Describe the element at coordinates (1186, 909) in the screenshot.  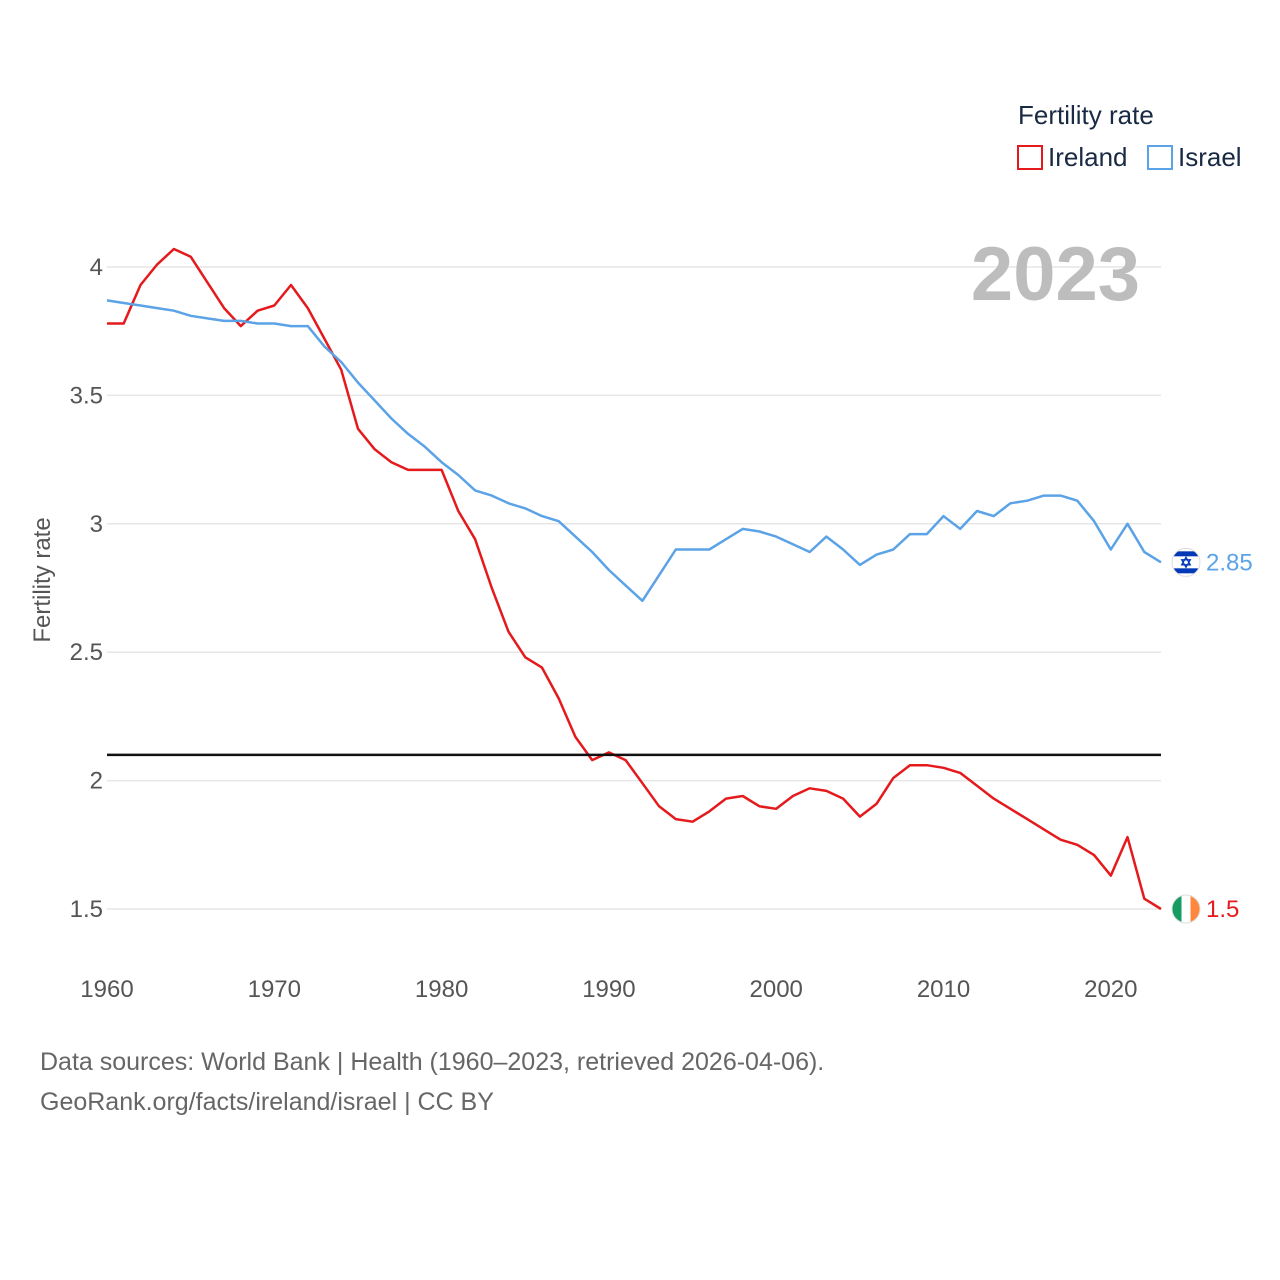
I see `ireland-flag-icon` at that location.